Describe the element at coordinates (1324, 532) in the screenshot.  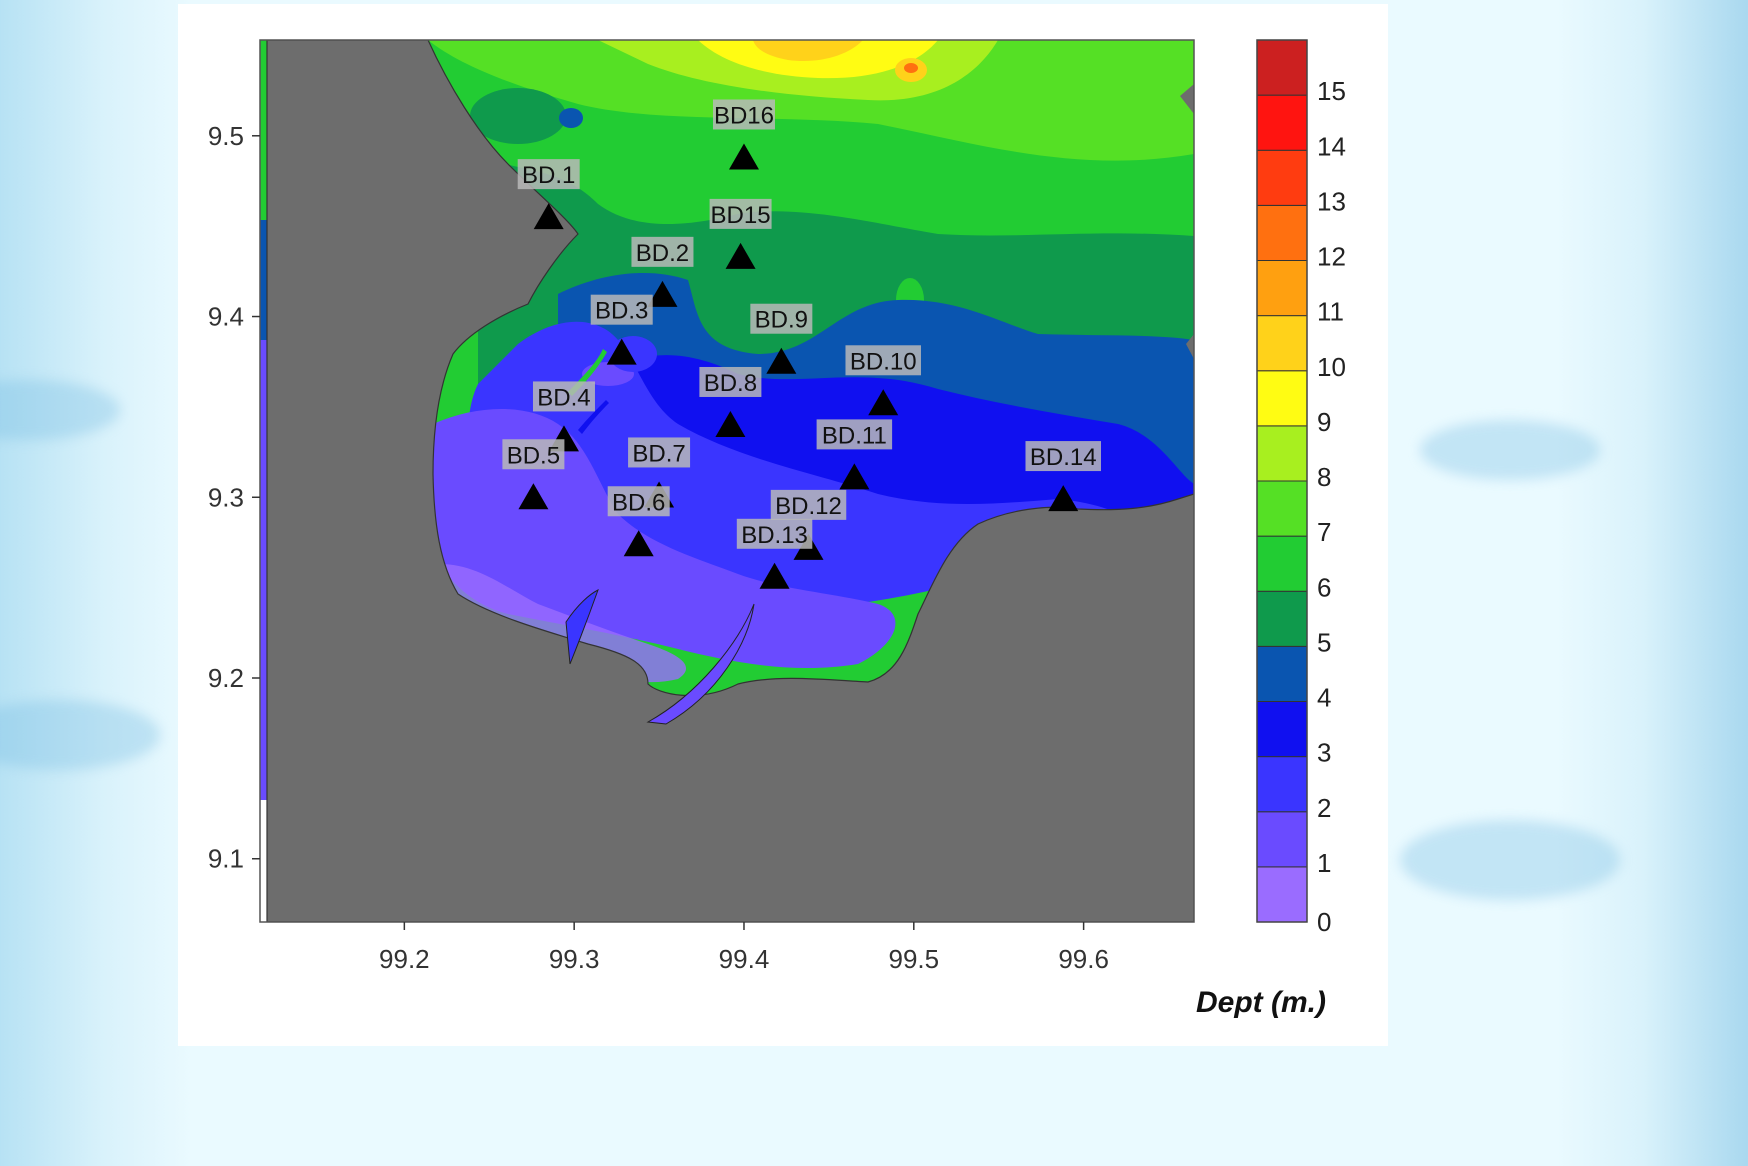
I see `colorbar-tick-label: 7` at that location.